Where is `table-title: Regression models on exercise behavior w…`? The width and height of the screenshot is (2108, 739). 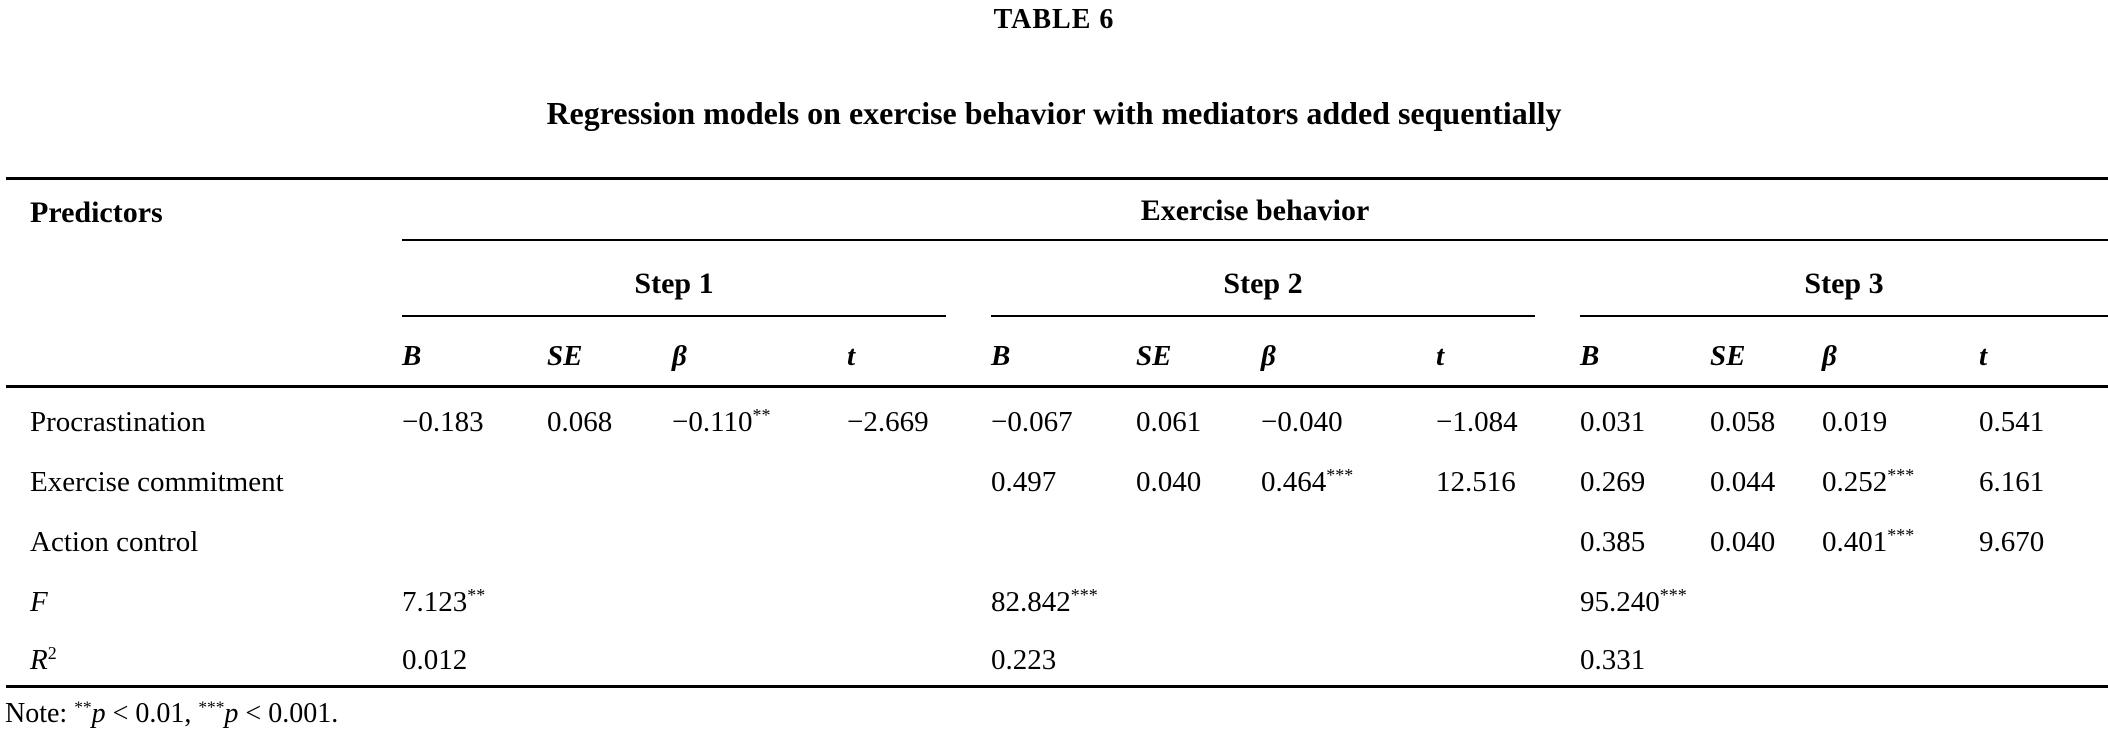
table-title: Regression models on exercise behavior w… is located at coordinates (1054, 113).